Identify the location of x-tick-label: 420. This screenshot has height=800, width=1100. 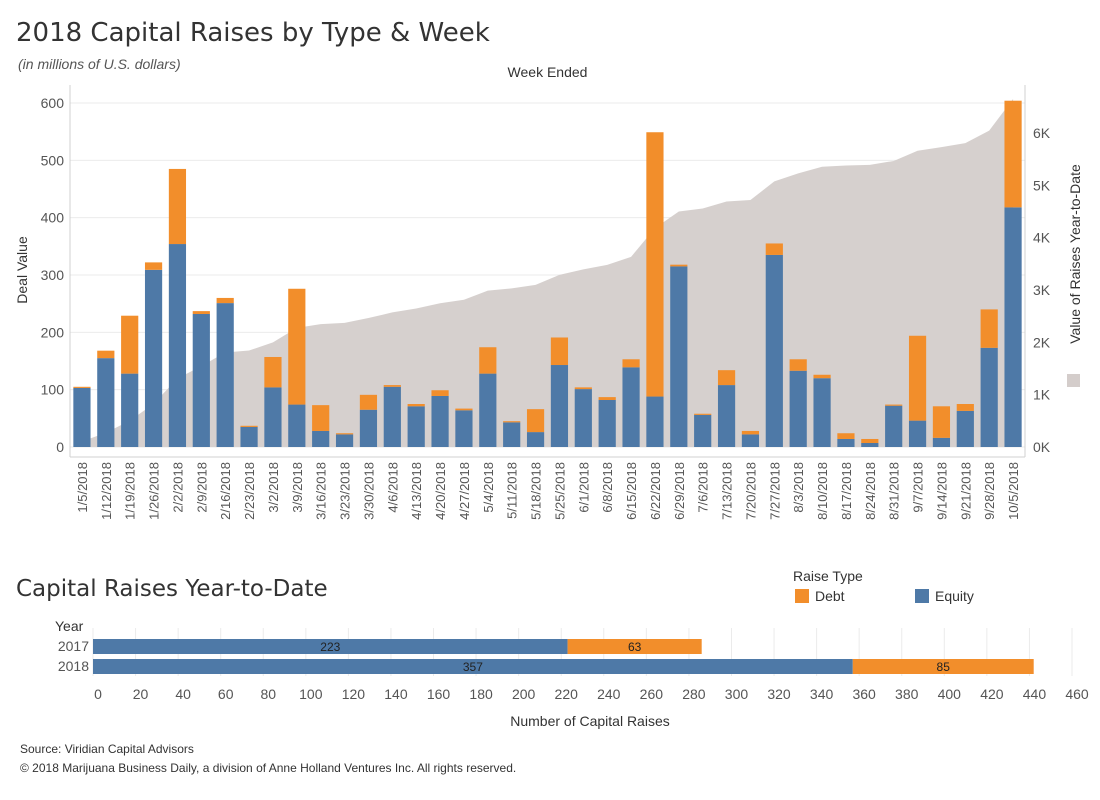
(992, 694).